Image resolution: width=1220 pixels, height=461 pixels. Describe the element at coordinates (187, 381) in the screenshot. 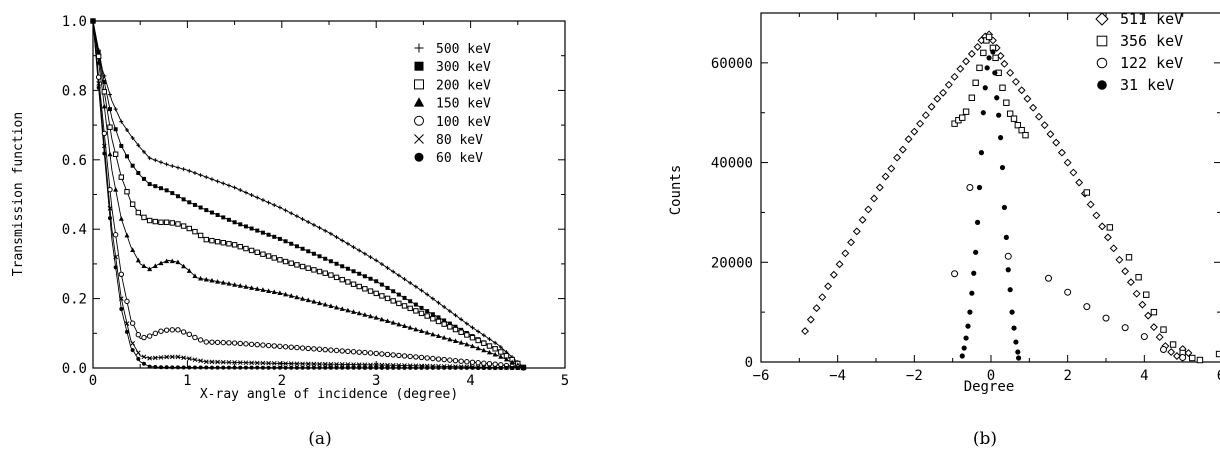

I see `chart-a-x-tick-label: 1` at that location.